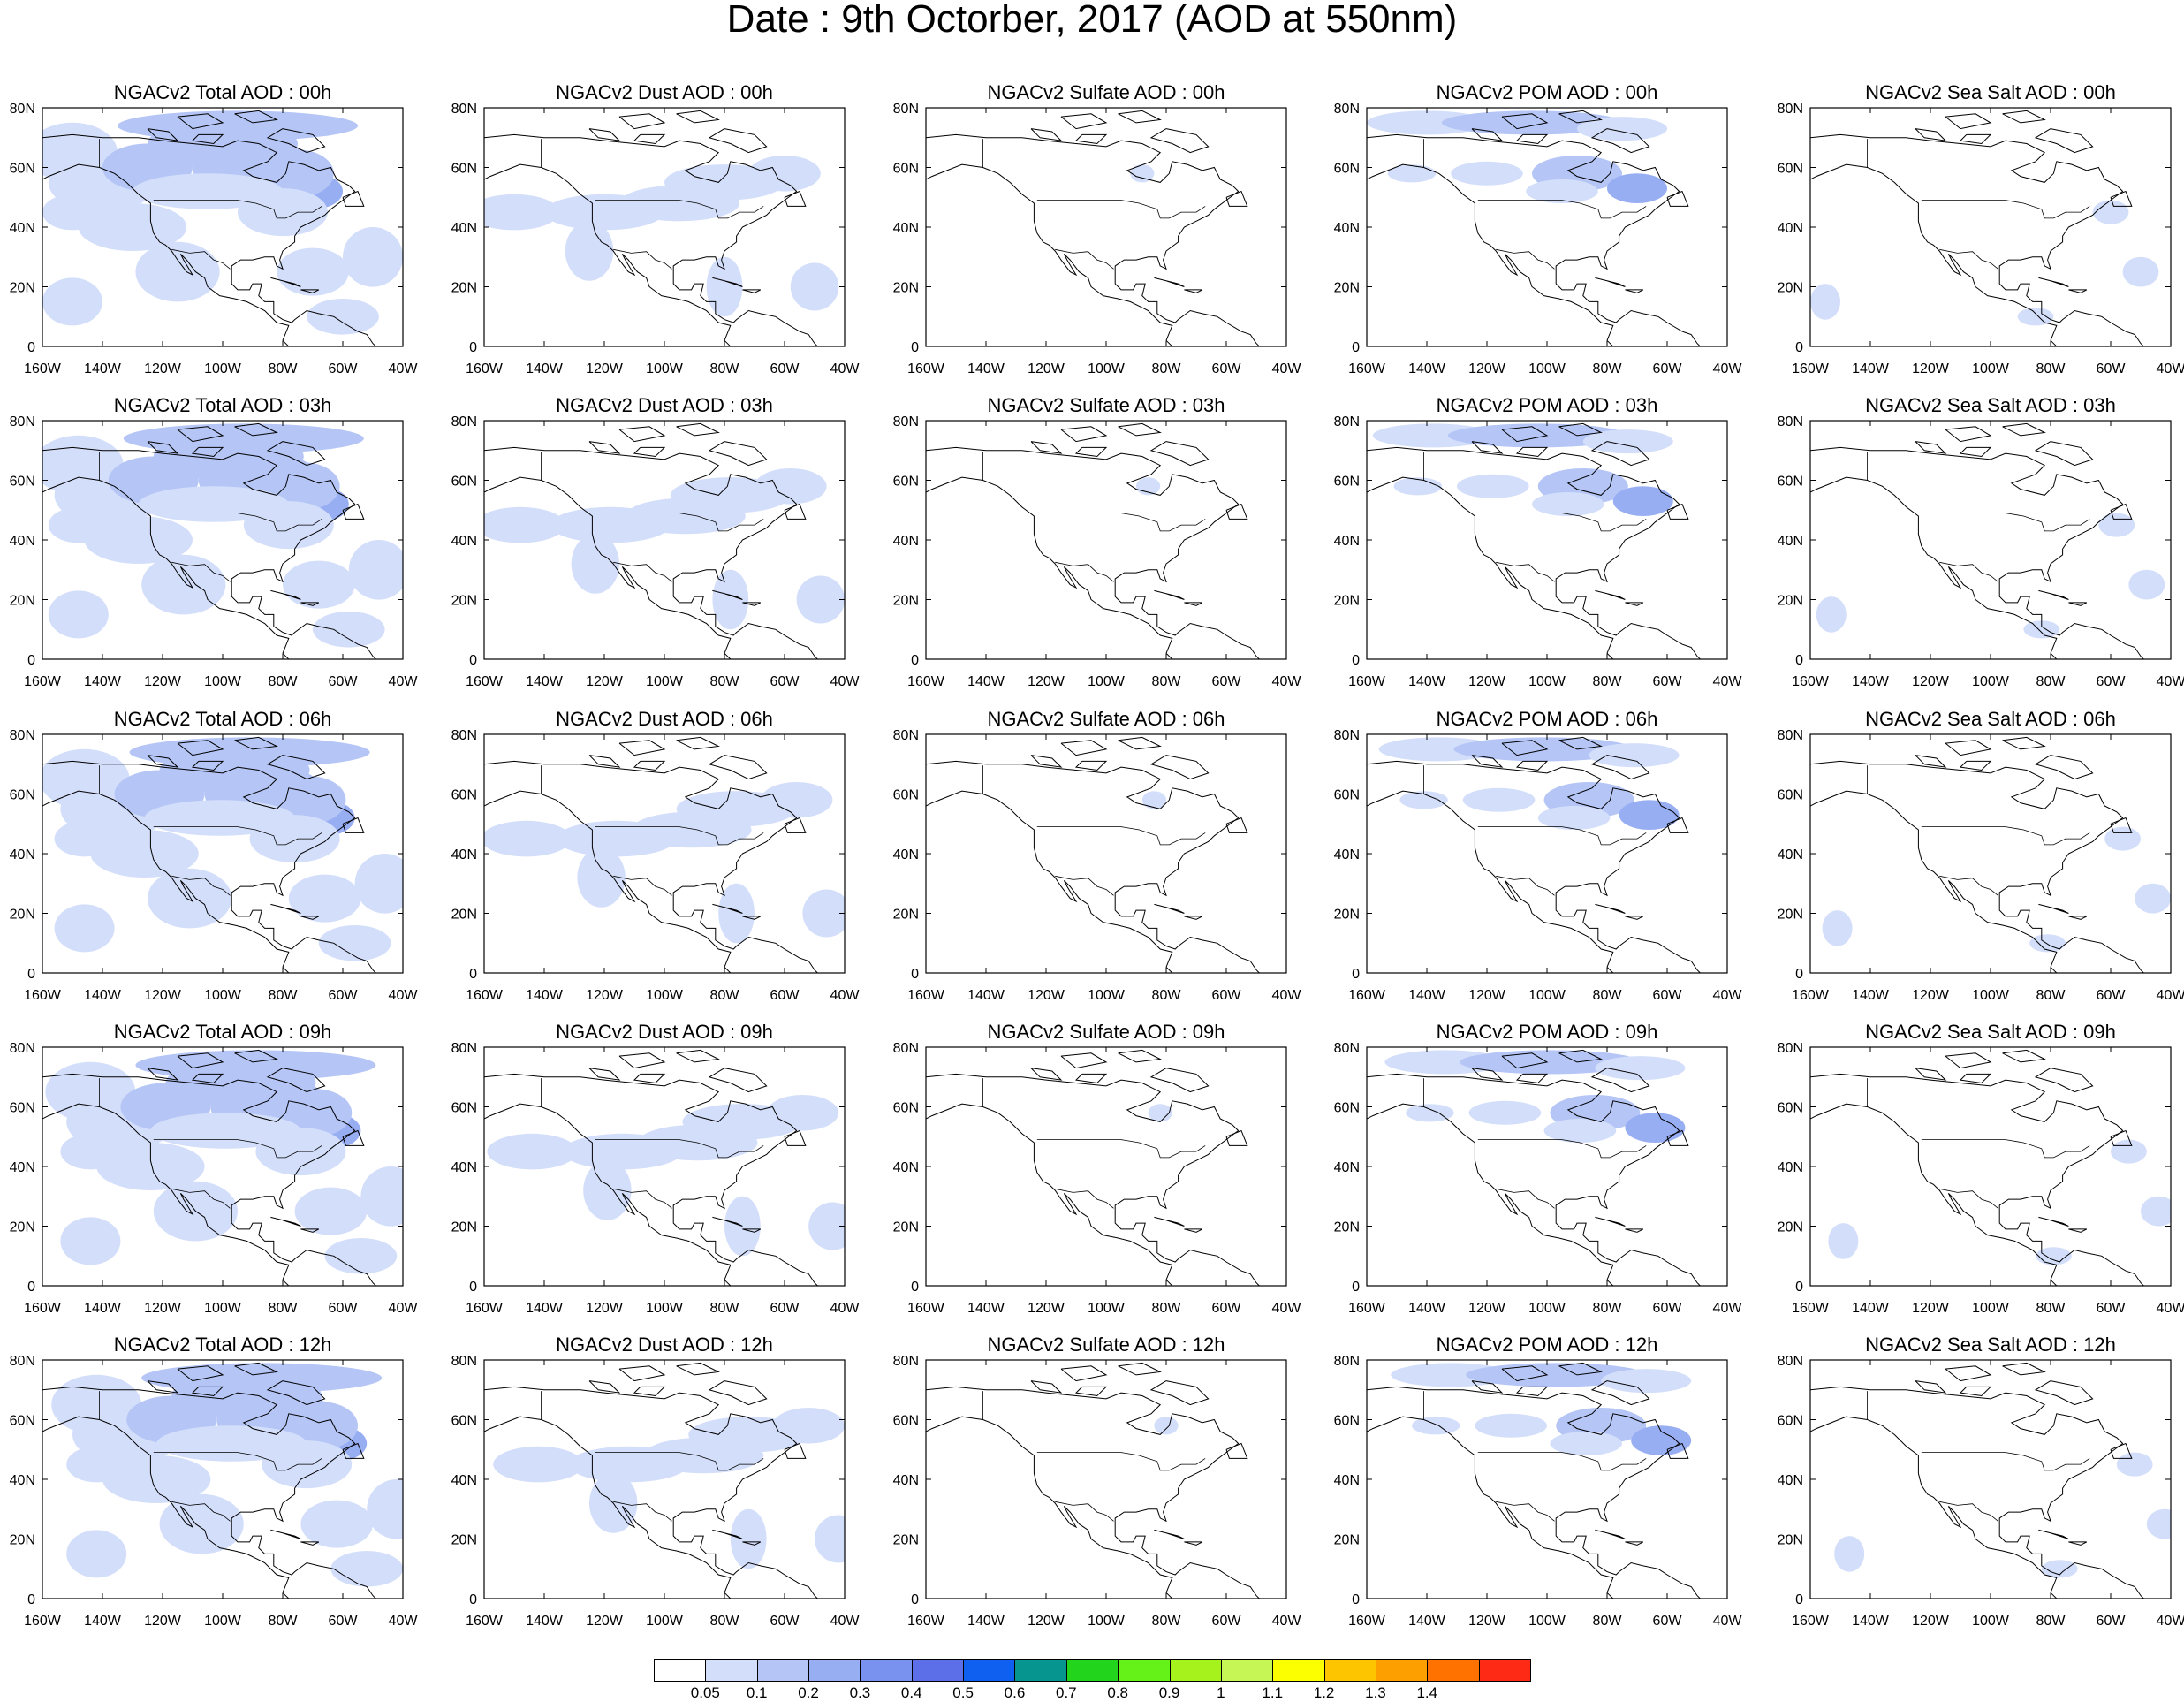 This screenshot has height=1702, width=2184. I want to click on colorbar-label: 0.05, so click(705, 1692).